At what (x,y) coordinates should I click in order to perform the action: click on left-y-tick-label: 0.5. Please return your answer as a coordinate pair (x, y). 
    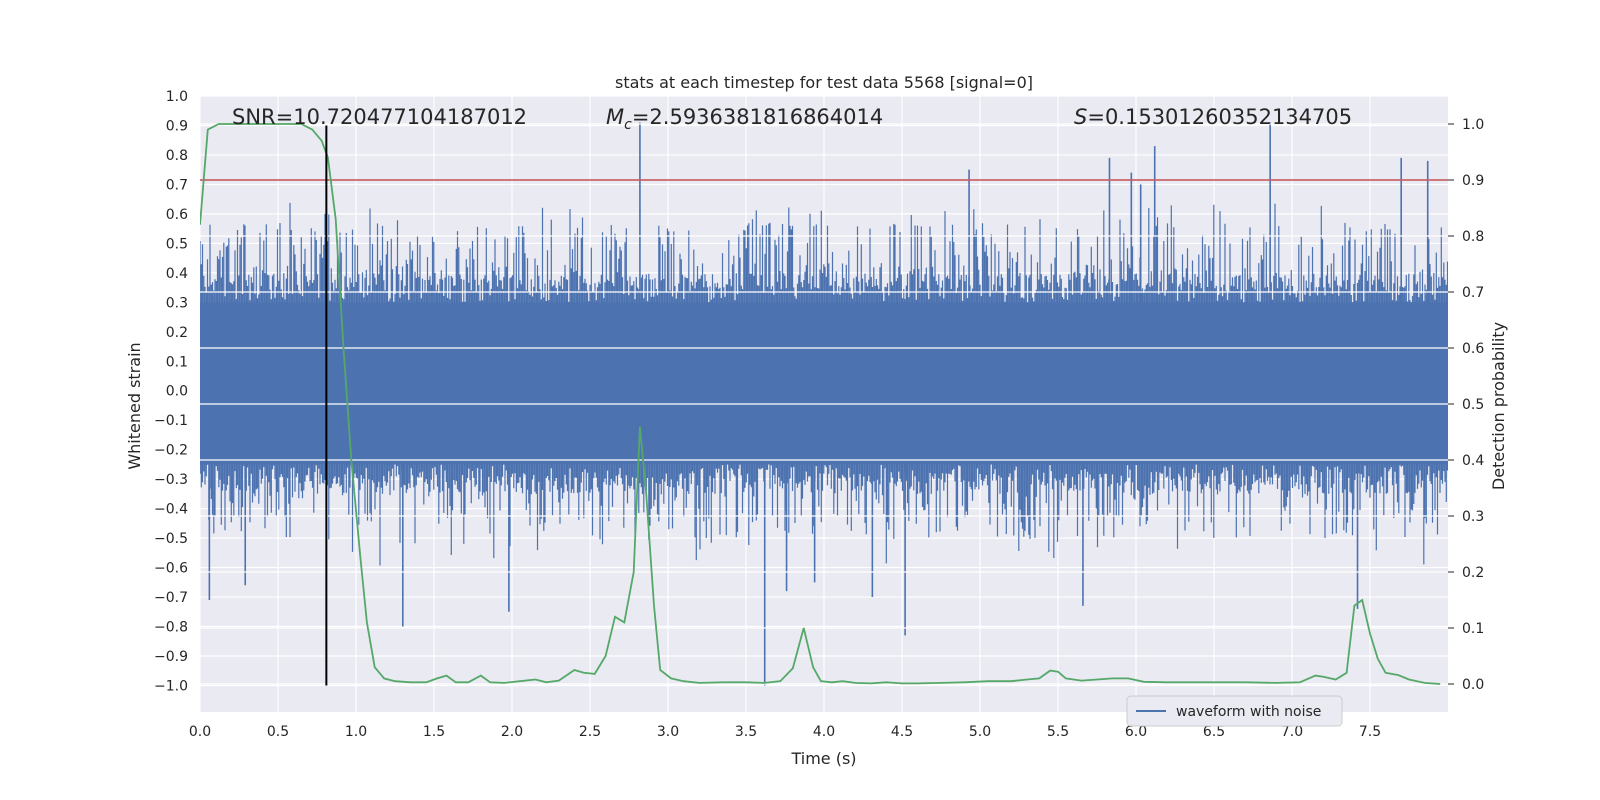
    Looking at the image, I should click on (177, 244).